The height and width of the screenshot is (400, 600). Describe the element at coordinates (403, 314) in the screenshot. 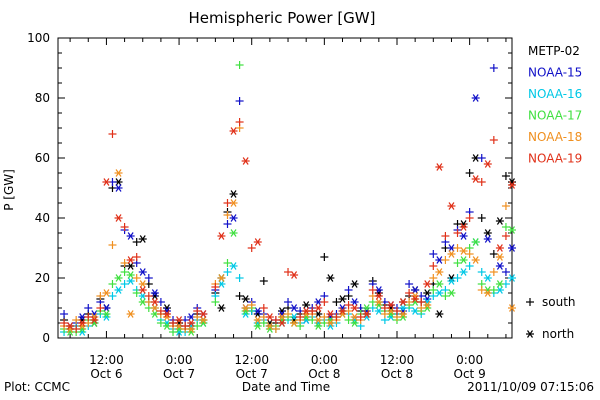

I see `point-noaa-18-north: NOAA-18 north: 8` at that location.